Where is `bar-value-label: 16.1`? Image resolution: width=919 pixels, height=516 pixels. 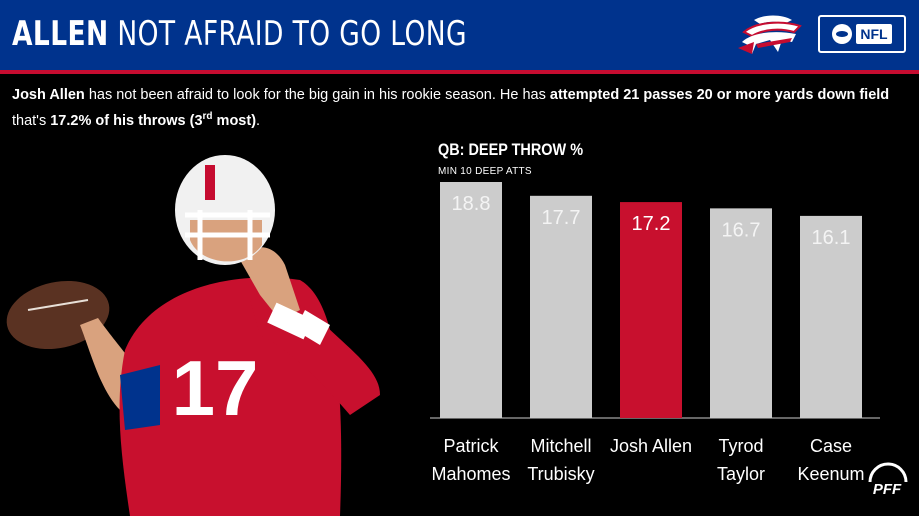 bar-value-label: 16.1 is located at coordinates (831, 238).